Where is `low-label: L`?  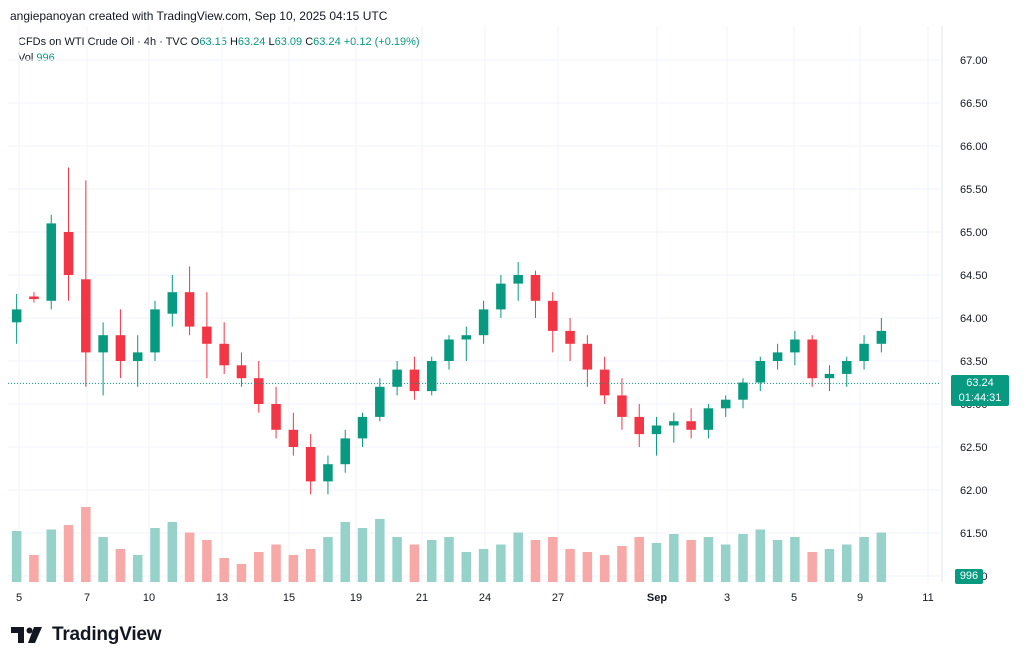
low-label: L is located at coordinates (271, 42).